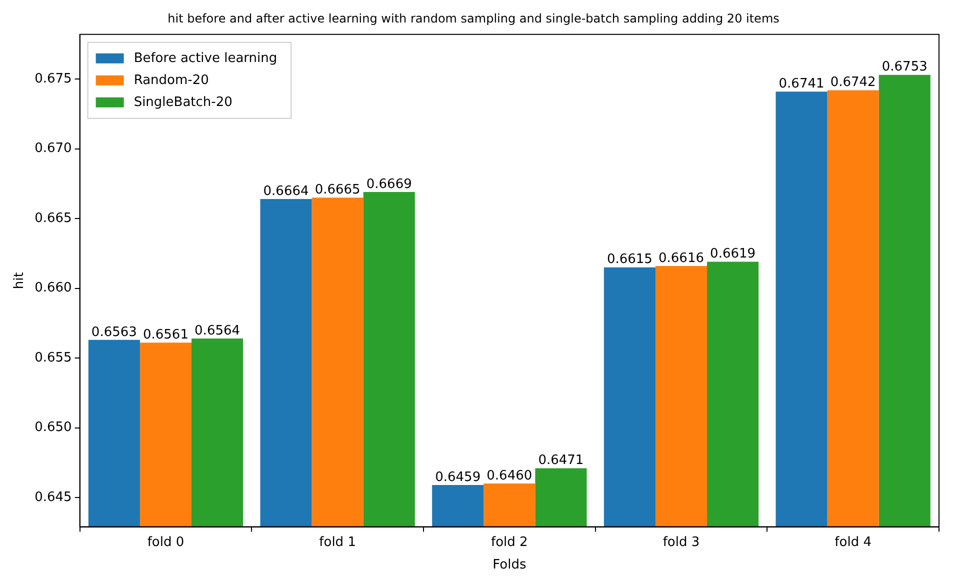 This screenshot has height=585, width=969. I want to click on data-label: 0.6664, so click(286, 191).